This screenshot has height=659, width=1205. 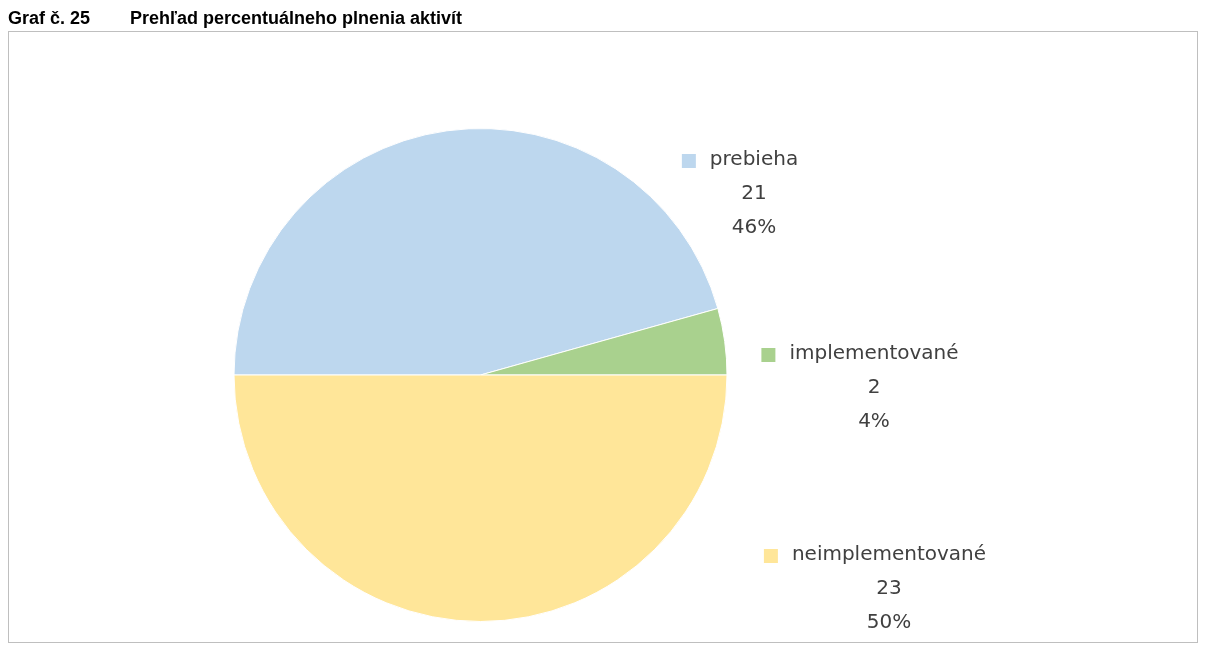 I want to click on data-label: 21 46%, so click(x=754, y=209).